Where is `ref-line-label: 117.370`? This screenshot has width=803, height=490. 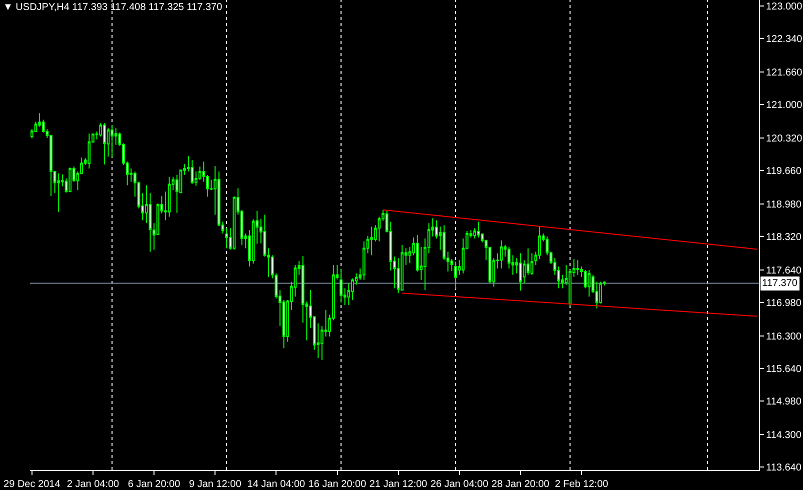
ref-line-label: 117.370 is located at coordinates (780, 283).